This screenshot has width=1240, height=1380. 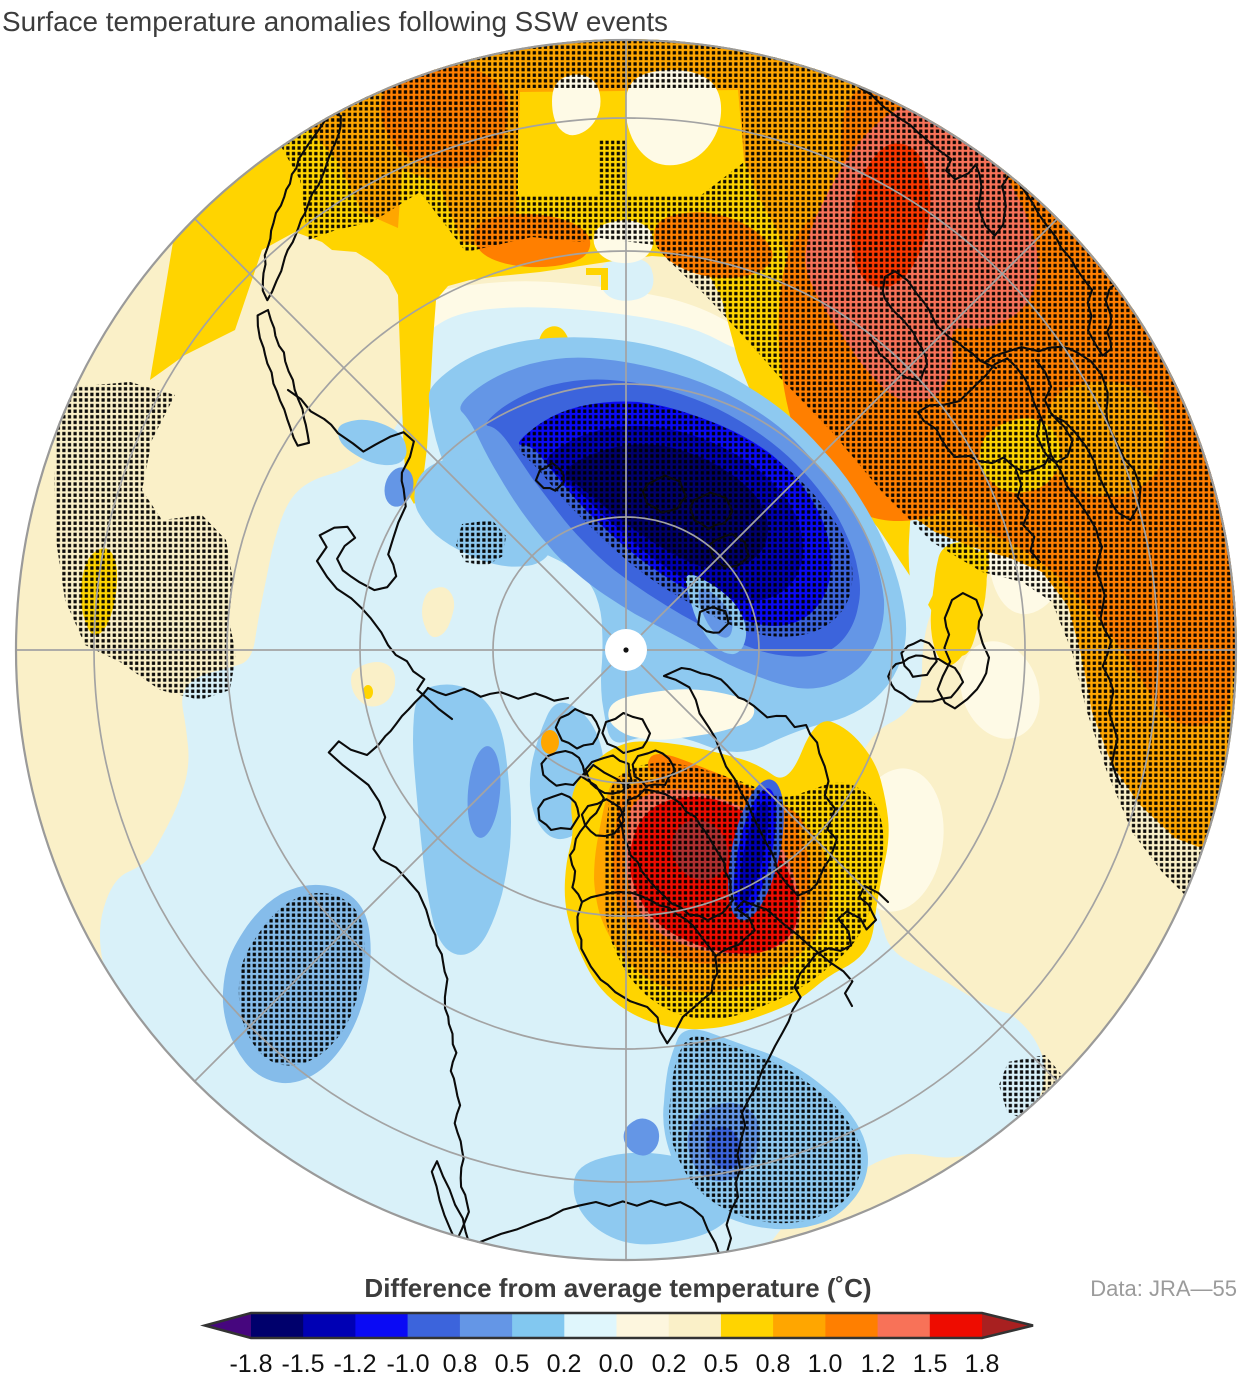 What do you see at coordinates (250, 1364) in the screenshot?
I see `svg-text: -1.8` at bounding box center [250, 1364].